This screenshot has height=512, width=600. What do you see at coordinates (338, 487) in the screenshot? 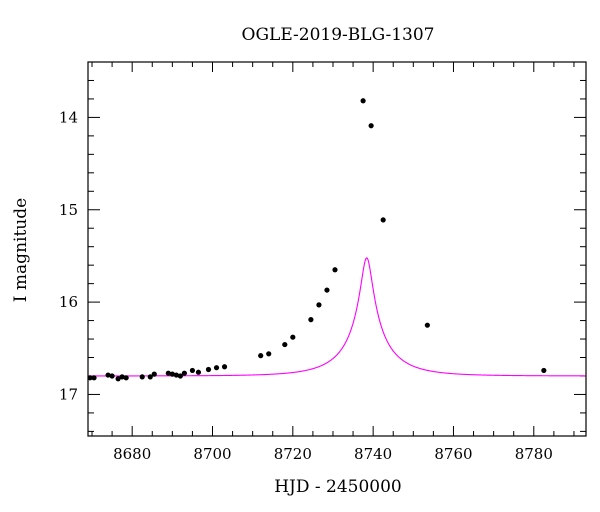
I see `x-axis-label: HJD - 2450000` at bounding box center [338, 487].